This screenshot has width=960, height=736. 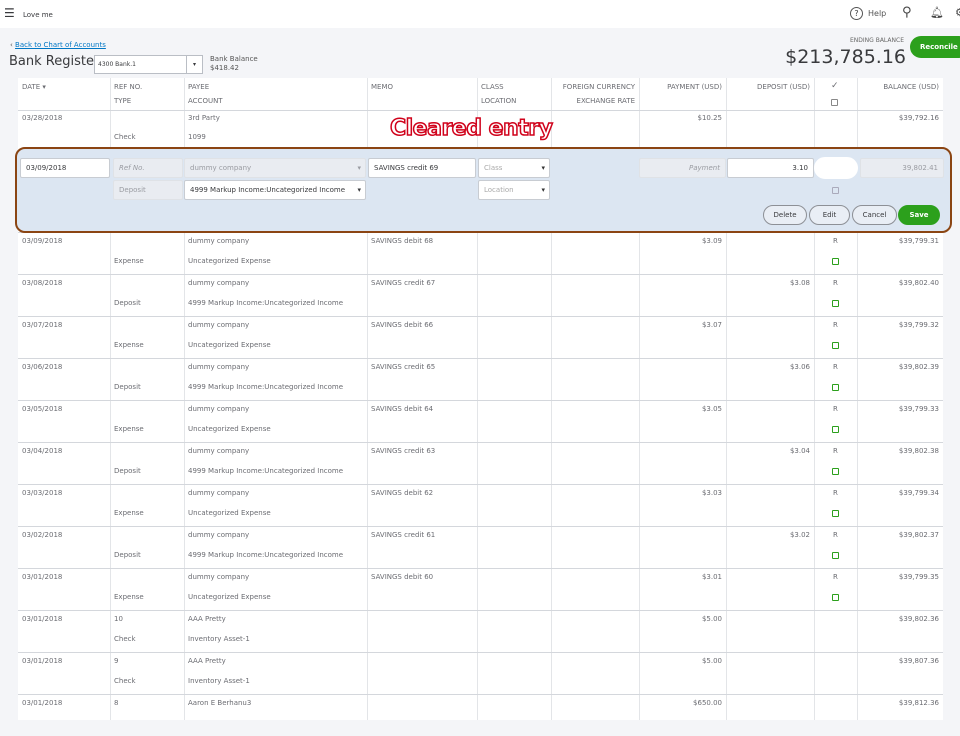 I want to click on cell-memo: SAVINGS debit 68, so click(x=402, y=241).